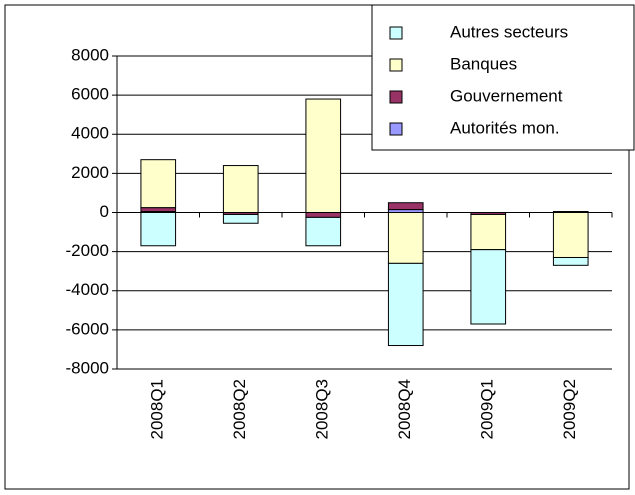 The image size is (635, 495). What do you see at coordinates (104, 211) in the screenshot?
I see `y-tick-label: 0` at bounding box center [104, 211].